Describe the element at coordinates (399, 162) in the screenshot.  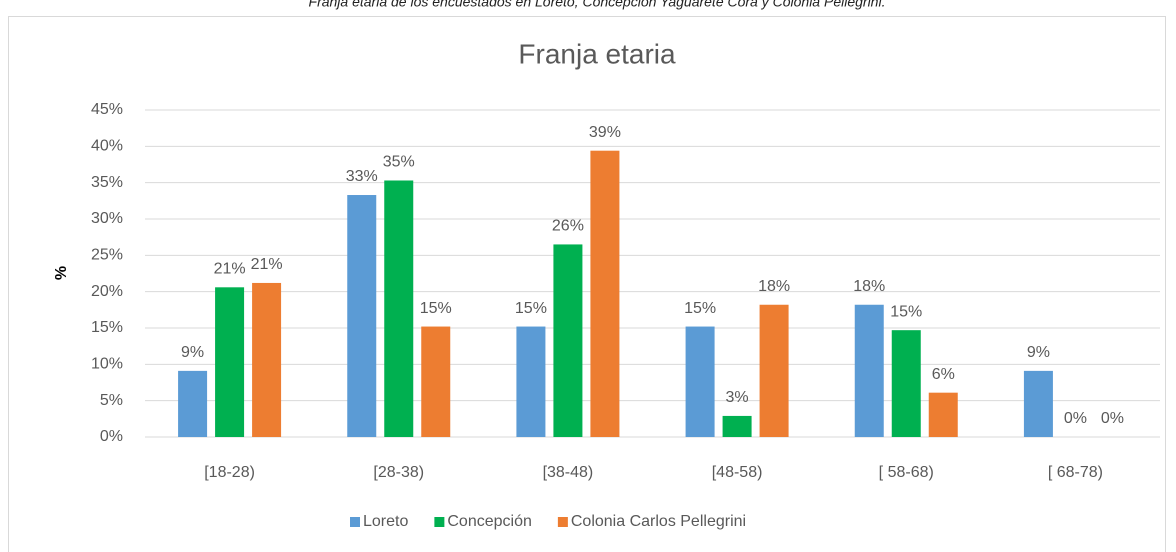
I see `data-label: 35%` at that location.